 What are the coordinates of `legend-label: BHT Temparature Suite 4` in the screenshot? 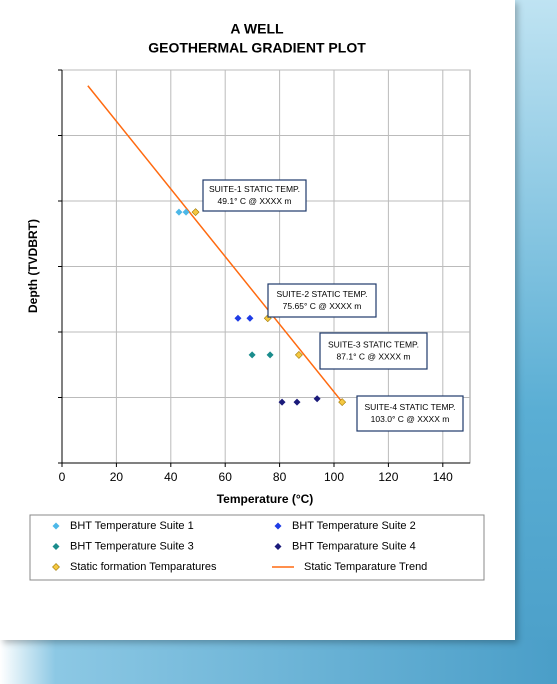 It's located at (354, 546).